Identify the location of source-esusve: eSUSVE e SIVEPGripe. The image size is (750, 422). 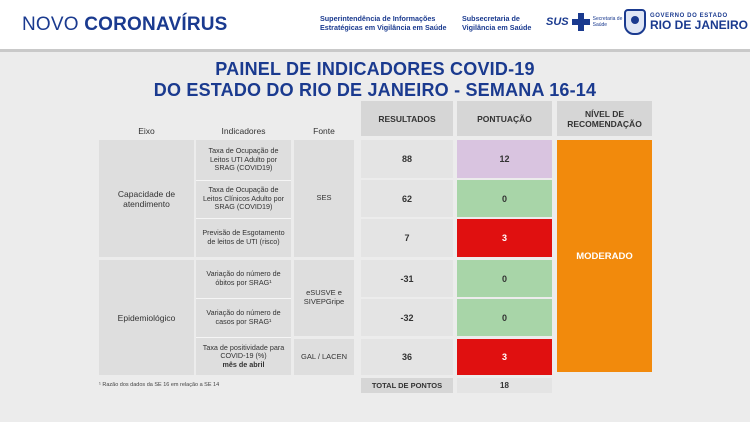
(324, 298).